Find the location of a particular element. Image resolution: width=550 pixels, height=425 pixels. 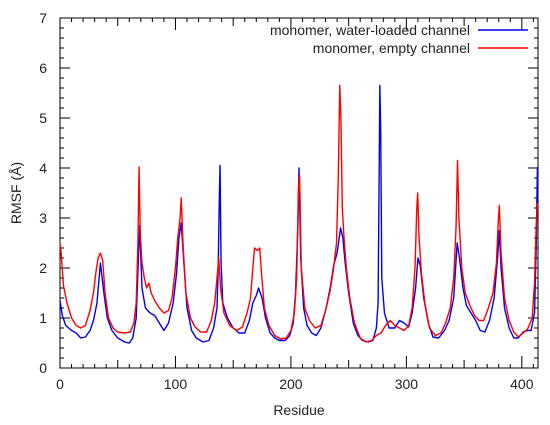

y-axis-title: RMSF (Å) is located at coordinates (16, 193).